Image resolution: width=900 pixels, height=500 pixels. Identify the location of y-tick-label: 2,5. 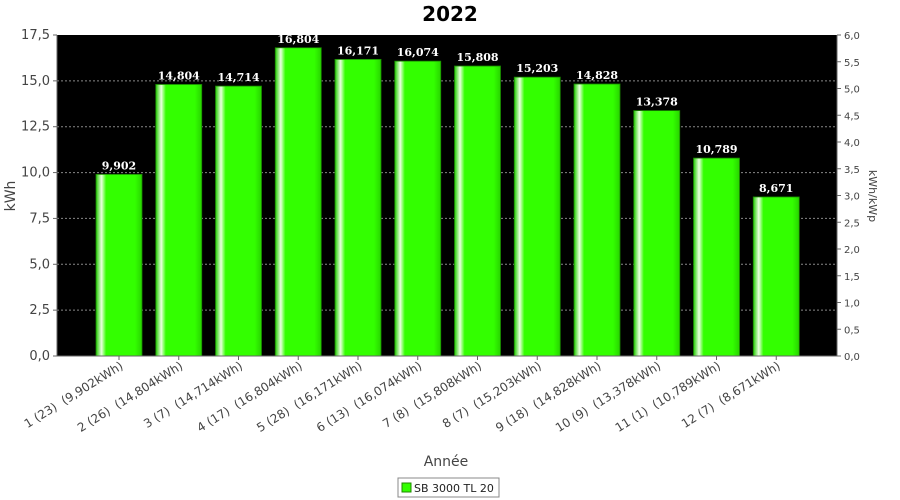
(39, 310).